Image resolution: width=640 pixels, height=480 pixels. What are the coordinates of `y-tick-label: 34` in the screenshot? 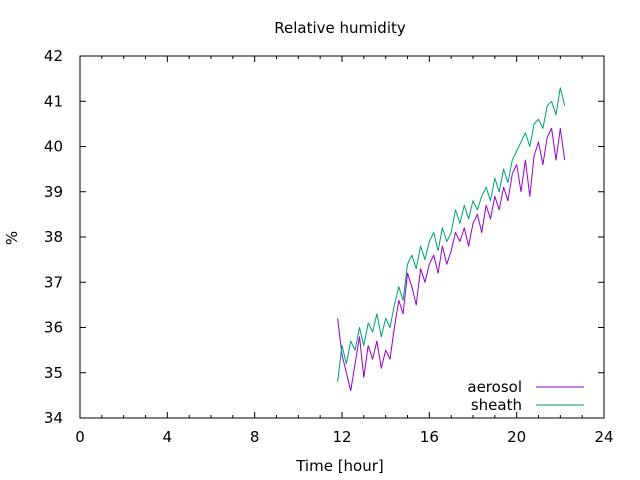 It's located at (53, 418).